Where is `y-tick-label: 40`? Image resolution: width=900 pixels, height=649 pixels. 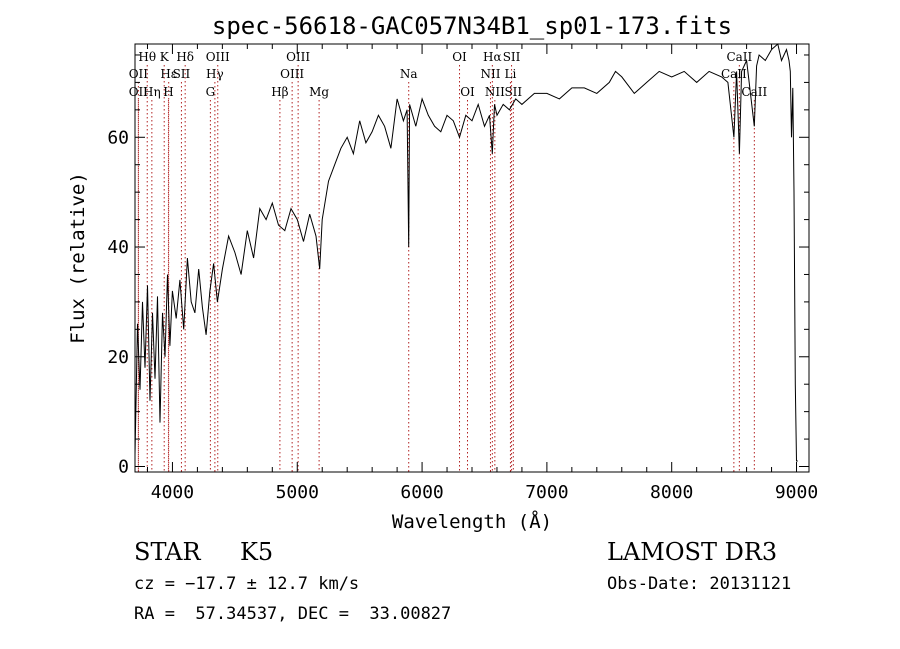 y-tick-label: 40 is located at coordinates (118, 247).